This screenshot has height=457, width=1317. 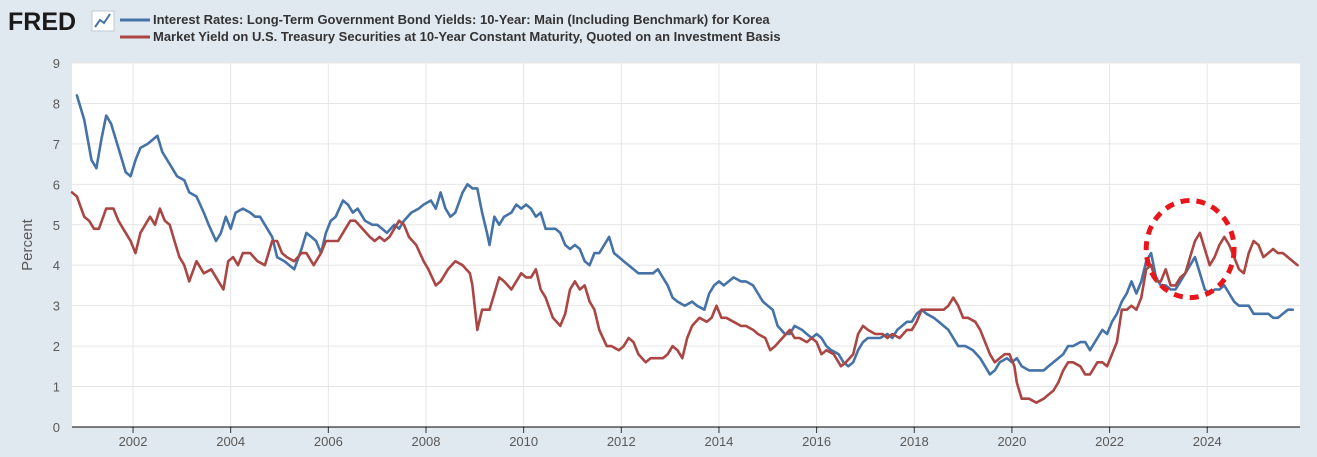 What do you see at coordinates (56, 225) in the screenshot?
I see `y-tick-label: 5` at bounding box center [56, 225].